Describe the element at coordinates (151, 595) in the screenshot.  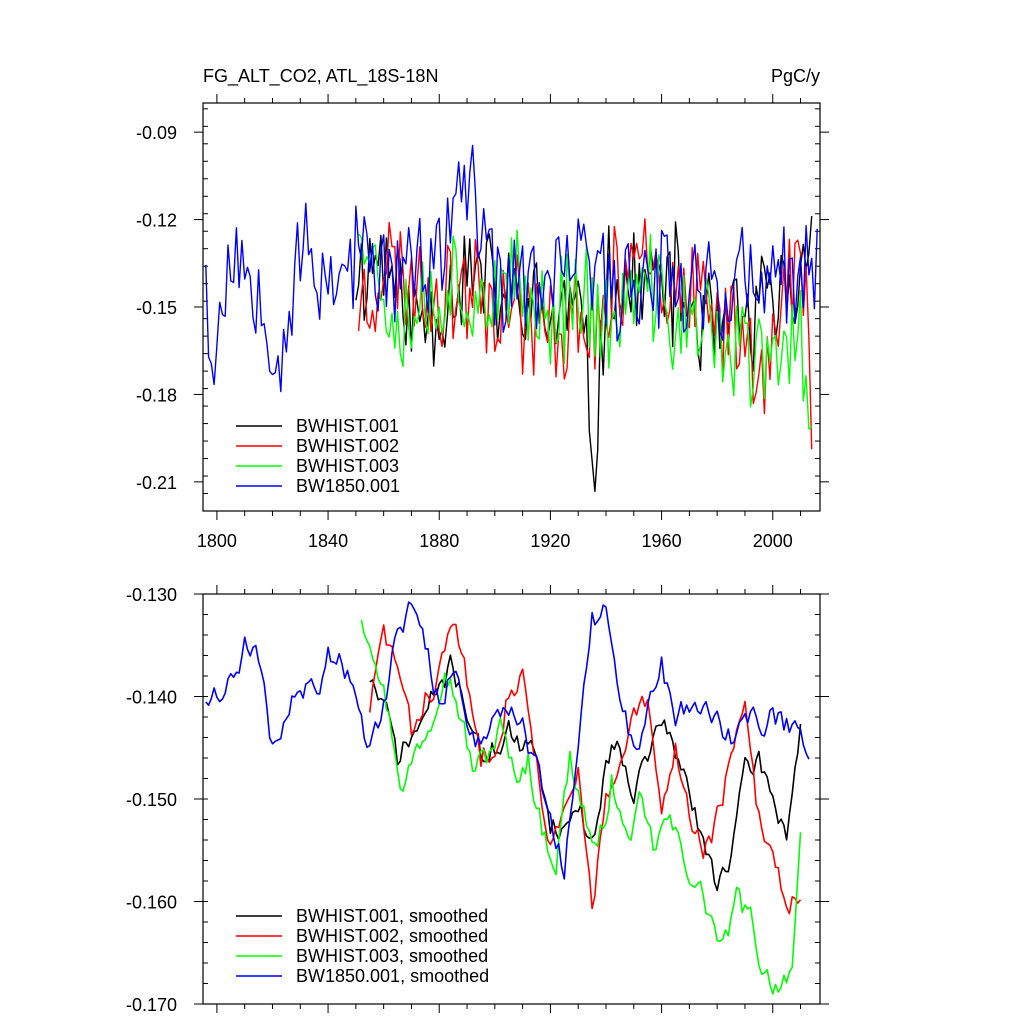
I see `y-tick-label: -0.130` at that location.